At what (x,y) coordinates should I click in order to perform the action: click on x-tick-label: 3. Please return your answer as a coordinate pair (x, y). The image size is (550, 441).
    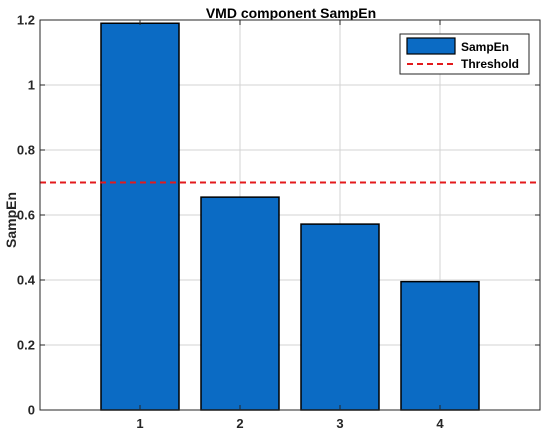
    Looking at the image, I should click on (339, 423).